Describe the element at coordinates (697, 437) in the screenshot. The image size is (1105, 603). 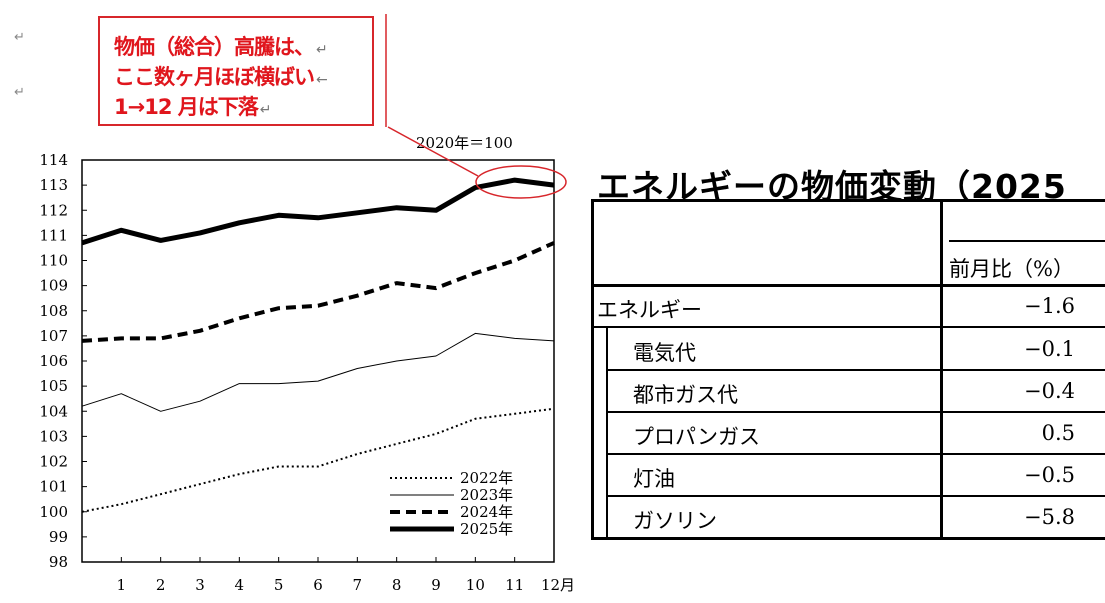
I see `row-label-propane: プロパンガス` at that location.